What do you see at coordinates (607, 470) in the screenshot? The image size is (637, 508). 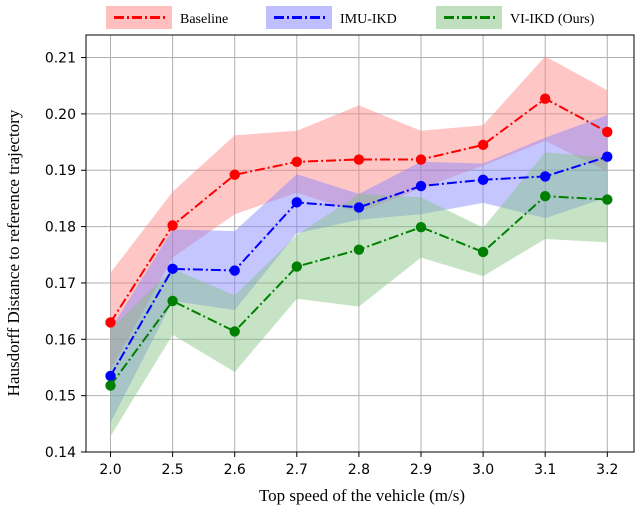 I see `x-tick-label: 3.2` at bounding box center [607, 470].